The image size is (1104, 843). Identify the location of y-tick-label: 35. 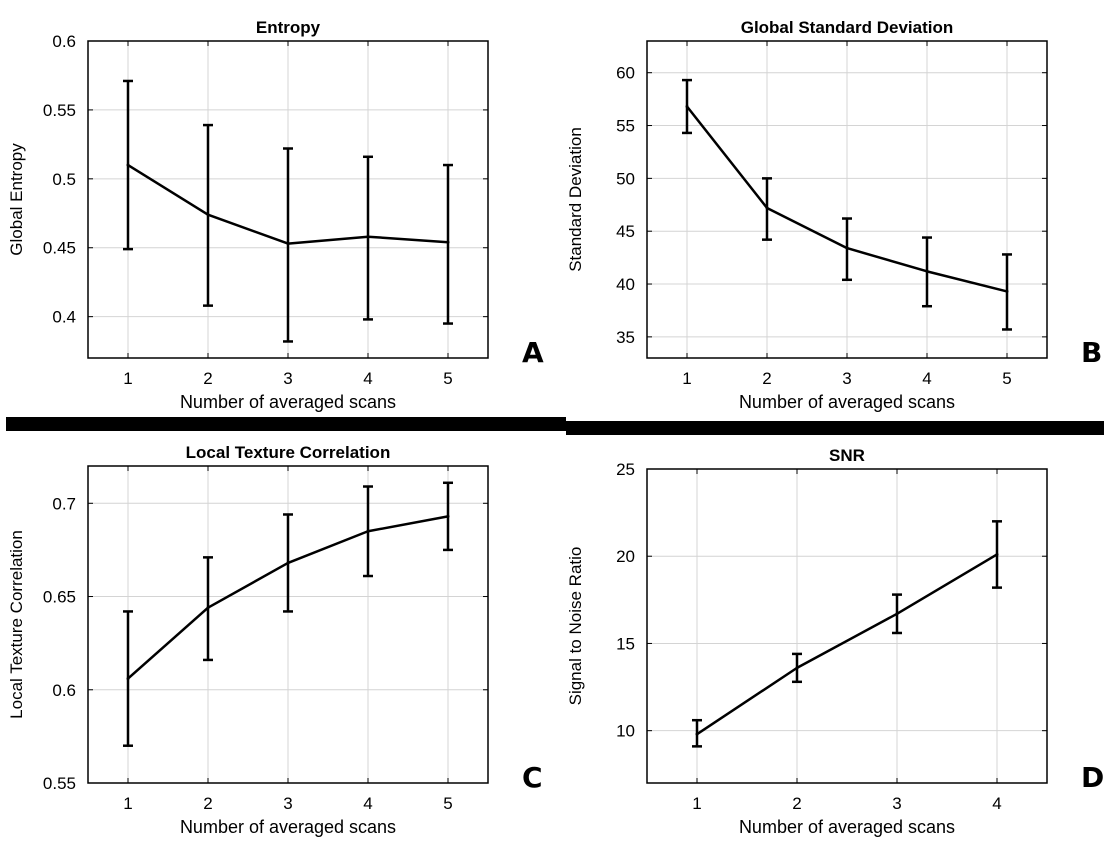
(625, 337).